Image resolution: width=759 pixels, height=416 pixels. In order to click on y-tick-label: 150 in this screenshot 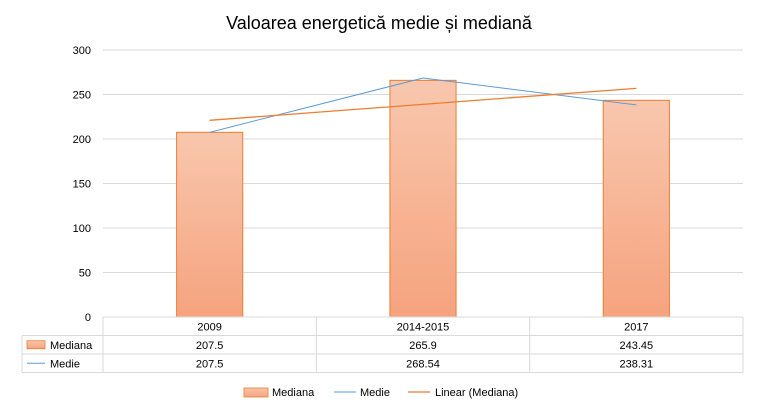, I will do `click(82, 185)`.